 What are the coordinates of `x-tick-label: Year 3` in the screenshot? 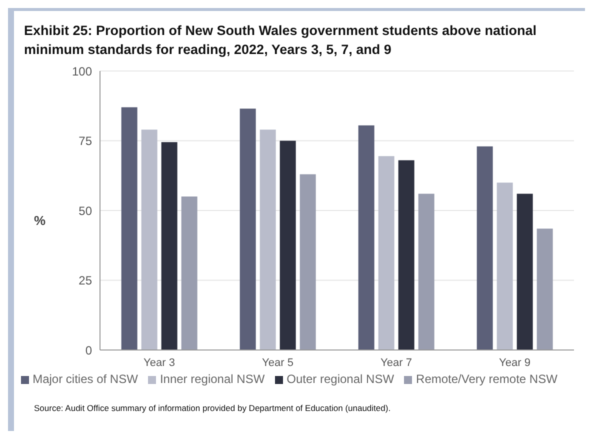 It's located at (159, 362).